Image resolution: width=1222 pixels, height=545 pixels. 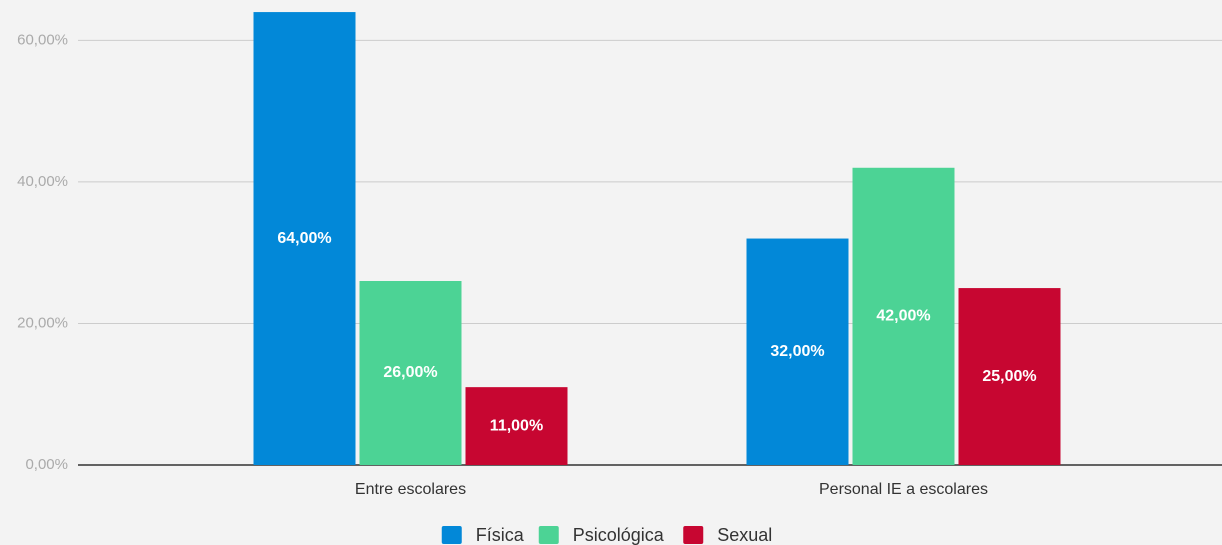 I want to click on legend-label: Física, so click(x=500, y=535).